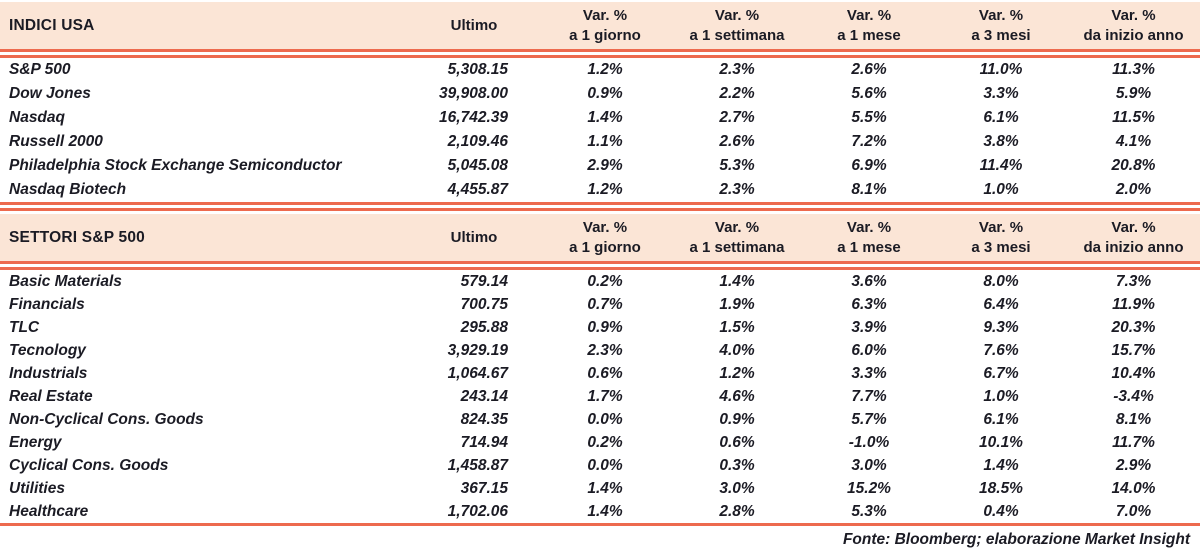  Describe the element at coordinates (737, 350) in the screenshot. I see `pct-value: 4.0%` at that location.